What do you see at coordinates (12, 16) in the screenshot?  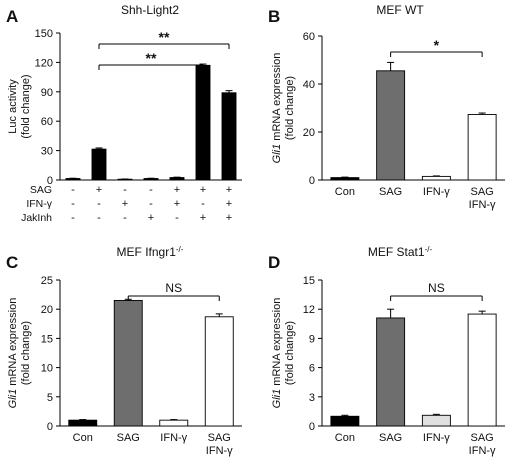 I see `panel-letter: A` at bounding box center [12, 16].